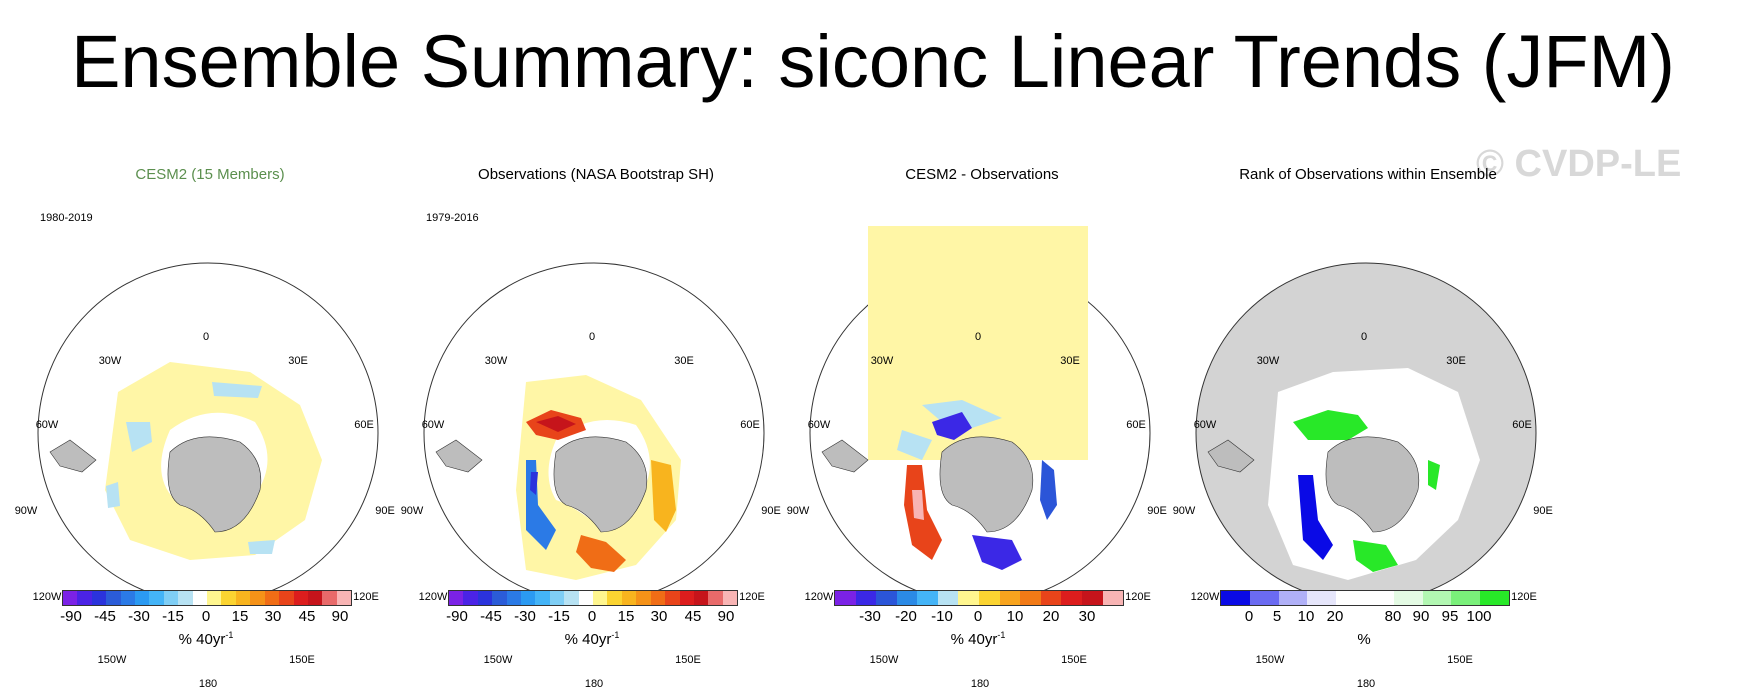 This screenshot has width=1746, height=690. Describe the element at coordinates (1543, 511) in the screenshot. I see `lon-label-90e: 90E` at that location.